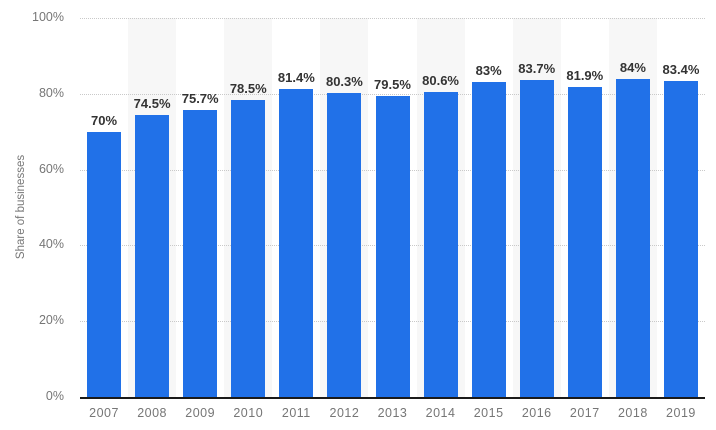  What do you see at coordinates (440, 413) in the screenshot?
I see `x-tick-label-2014: 2014` at bounding box center [440, 413].